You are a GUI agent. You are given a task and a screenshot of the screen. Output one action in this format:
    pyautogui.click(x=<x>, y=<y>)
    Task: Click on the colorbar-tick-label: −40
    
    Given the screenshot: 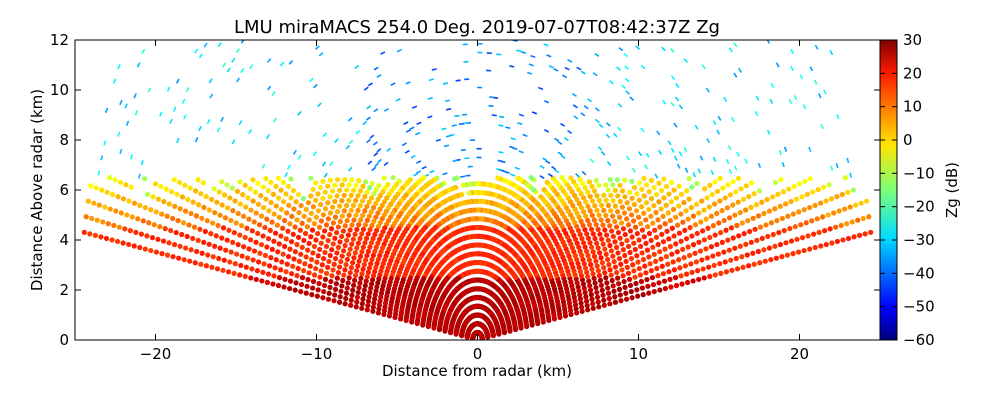 What is the action you would take?
    pyautogui.click(x=919, y=273)
    